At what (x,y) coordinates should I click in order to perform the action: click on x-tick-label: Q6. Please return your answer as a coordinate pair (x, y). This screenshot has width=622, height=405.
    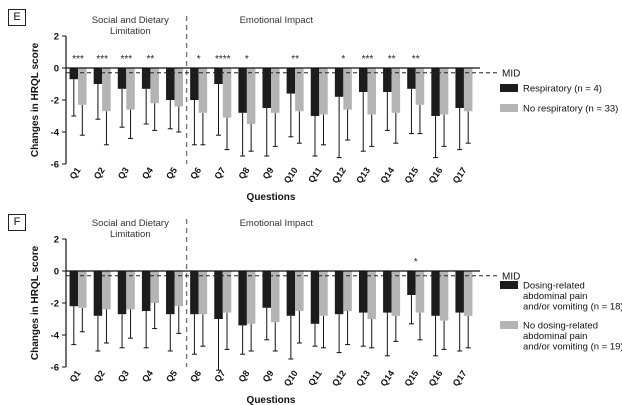
    Looking at the image, I should click on (195, 173).